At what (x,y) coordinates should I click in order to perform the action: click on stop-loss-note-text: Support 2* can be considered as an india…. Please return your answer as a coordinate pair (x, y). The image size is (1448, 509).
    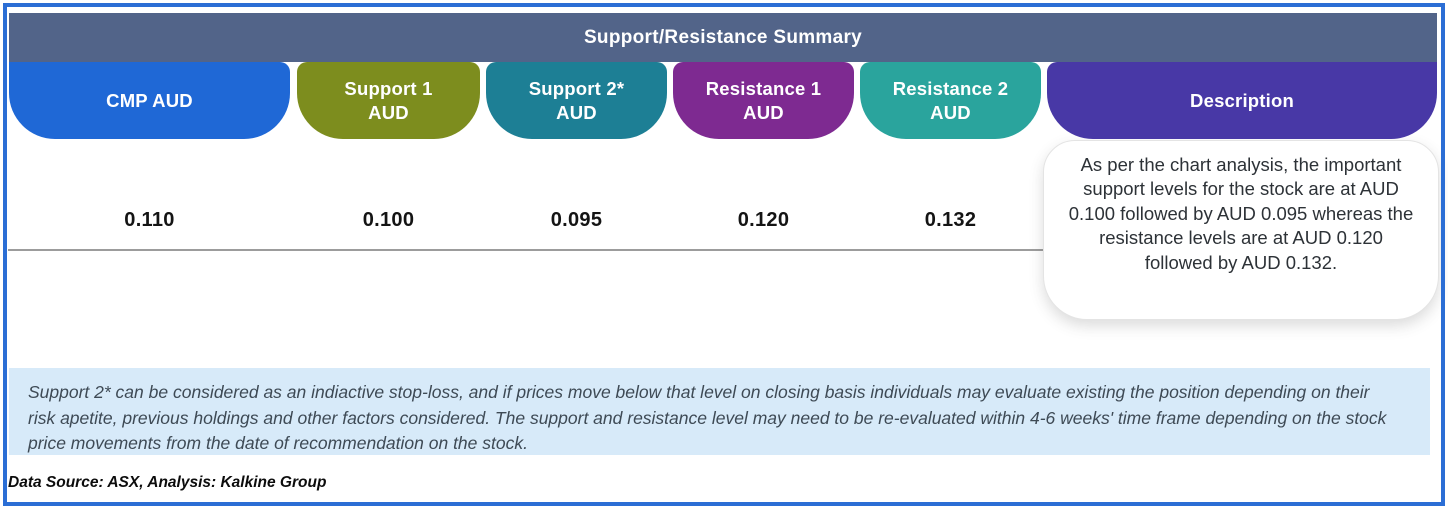
    Looking at the image, I should click on (707, 418).